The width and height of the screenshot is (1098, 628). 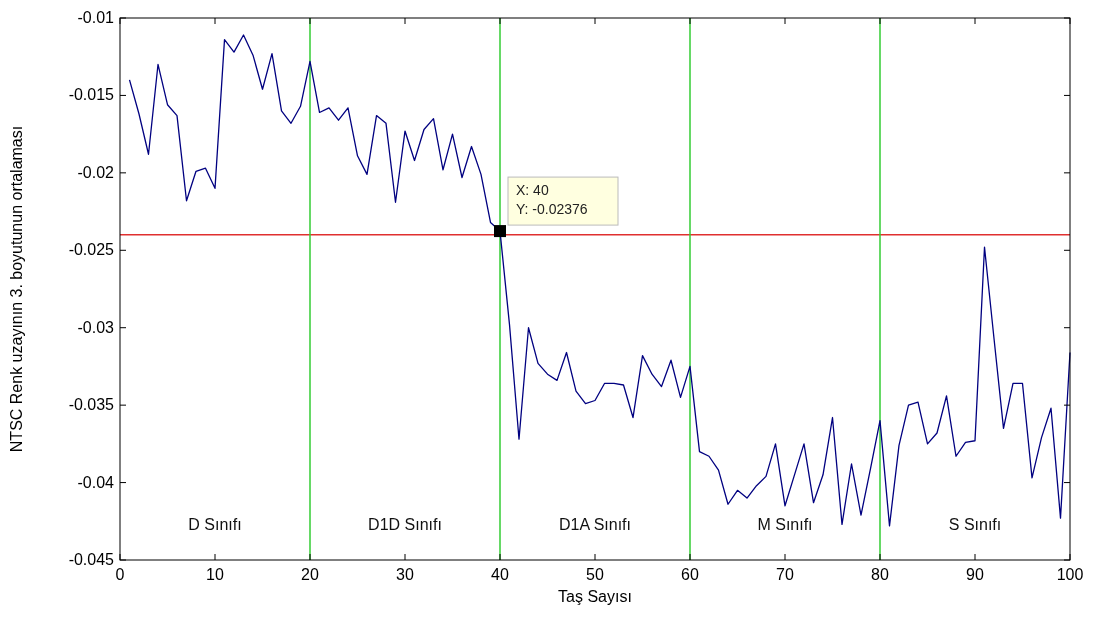 I want to click on x-tick-label: 30, so click(x=405, y=574).